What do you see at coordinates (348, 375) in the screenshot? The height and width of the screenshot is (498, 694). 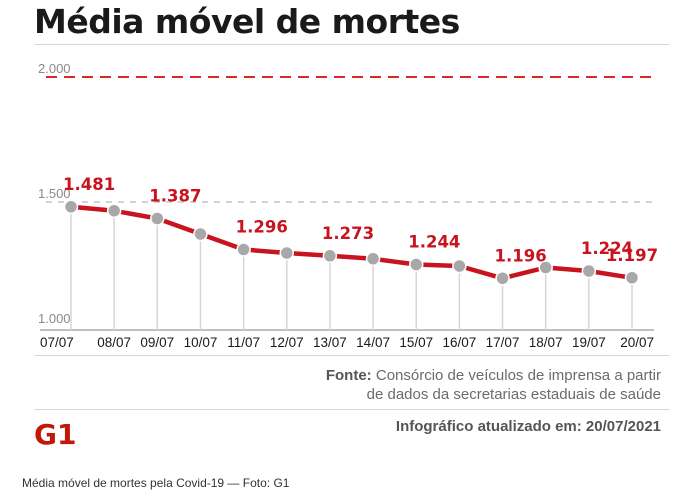 I see `source-label: Fonte:` at bounding box center [348, 375].